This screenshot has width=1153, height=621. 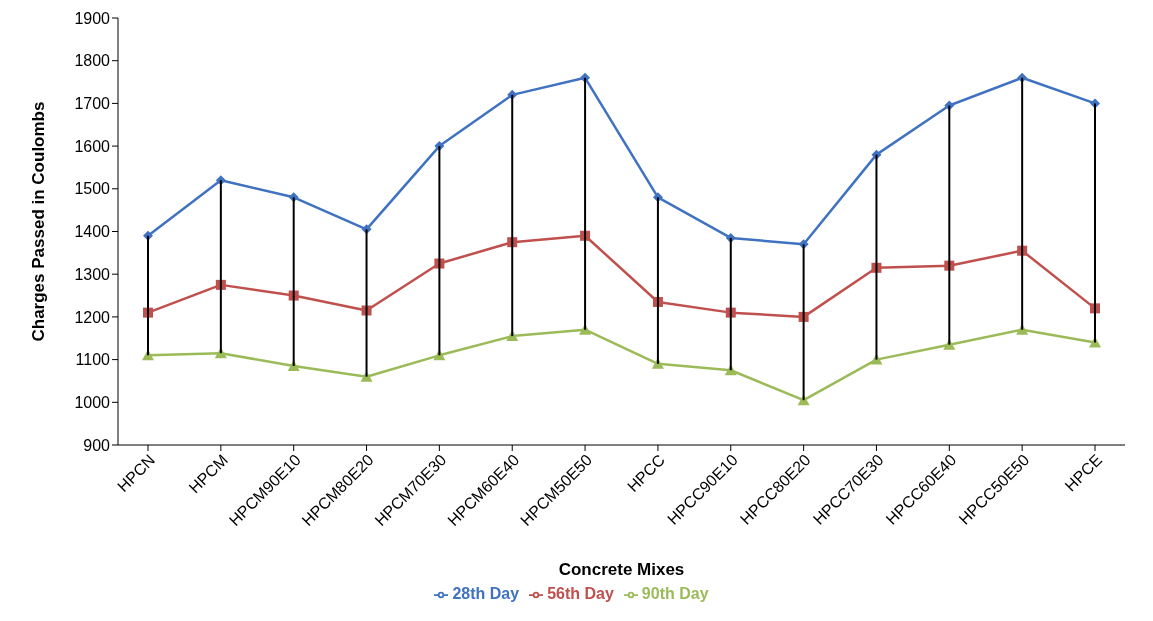 I want to click on y-tick-label: 1700, so click(x=92, y=104).